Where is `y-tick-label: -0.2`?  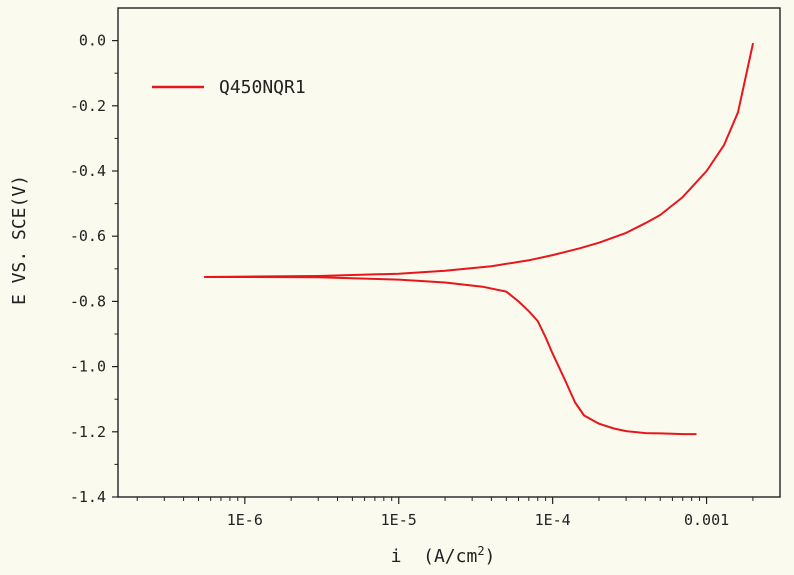 y-tick-label: -0.2 is located at coordinates (88, 106).